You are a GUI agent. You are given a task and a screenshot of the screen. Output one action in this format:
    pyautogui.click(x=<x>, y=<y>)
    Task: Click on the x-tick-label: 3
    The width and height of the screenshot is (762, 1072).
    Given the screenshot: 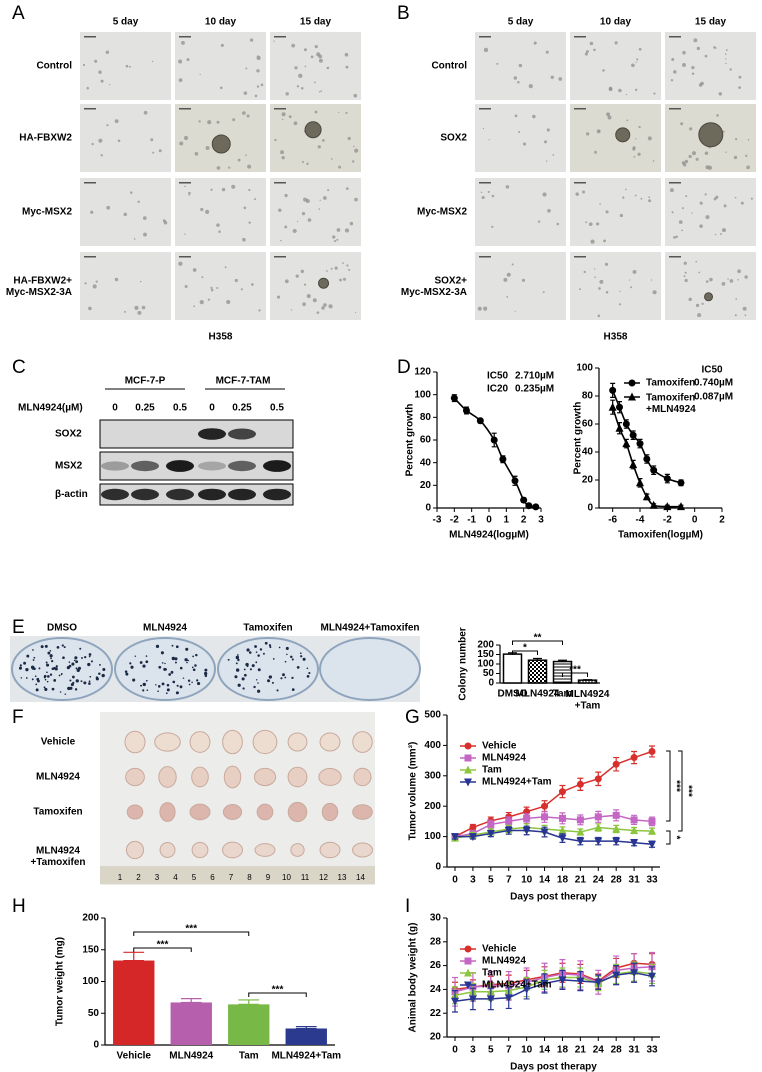 What is the action you would take?
    pyautogui.click(x=541, y=520)
    